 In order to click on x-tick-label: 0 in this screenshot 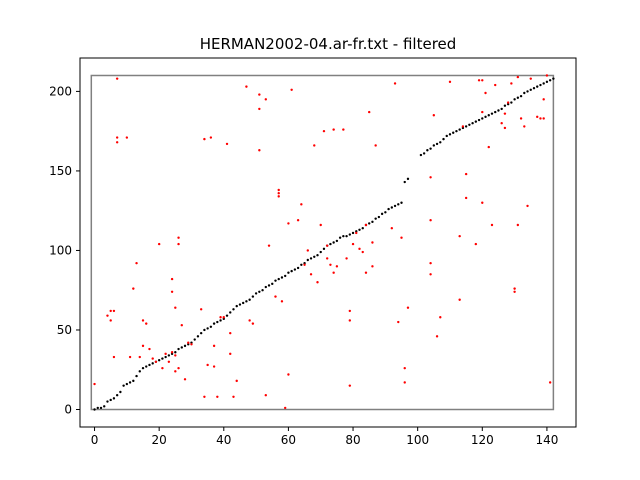, I will do `click(95, 440)`.